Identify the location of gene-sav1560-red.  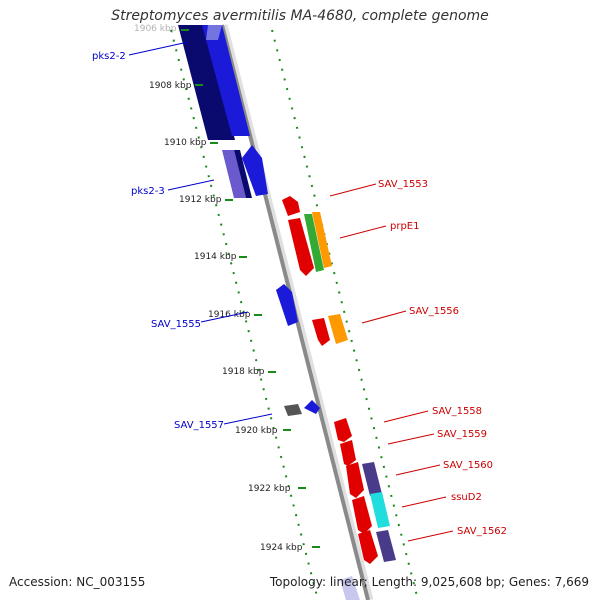
(355, 480).